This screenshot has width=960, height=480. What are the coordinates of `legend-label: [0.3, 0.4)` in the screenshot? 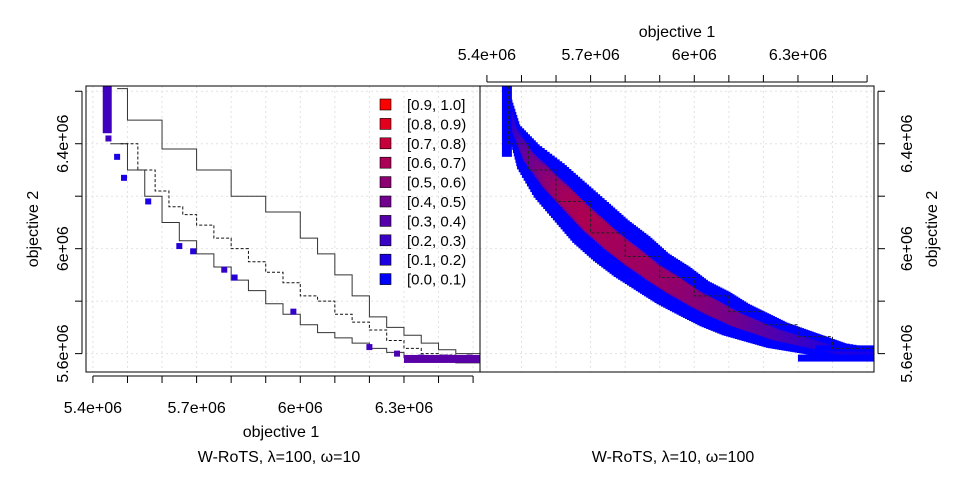 It's located at (436, 221).